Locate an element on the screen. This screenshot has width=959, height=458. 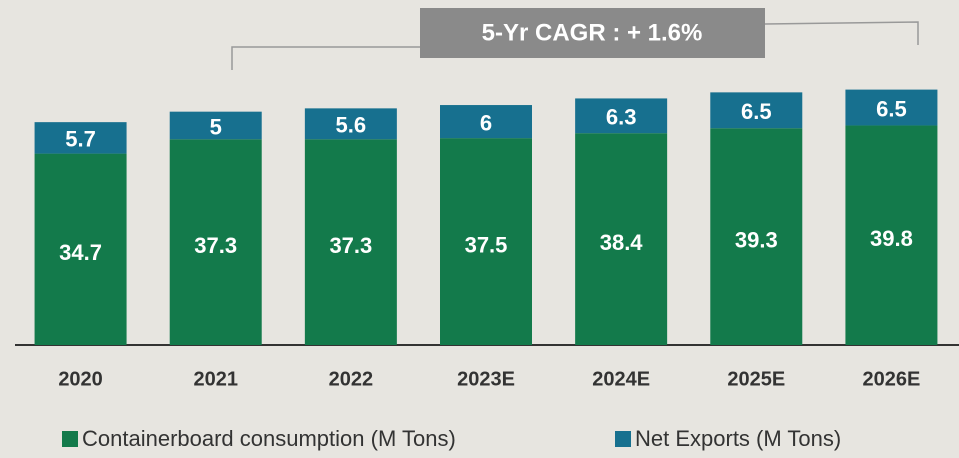
x-tick-label: 2026E is located at coordinates (892, 379).